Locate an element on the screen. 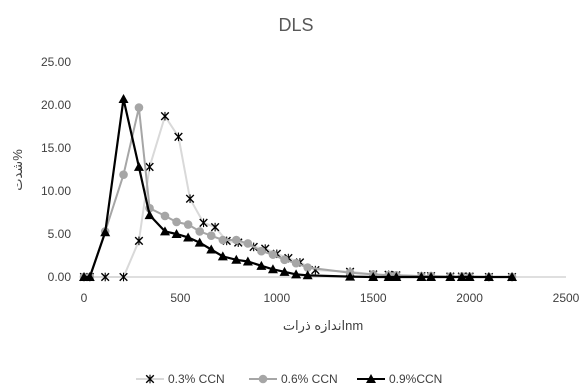 The image size is (582, 387). y-tick-label: 10.00 is located at coordinates (56, 191).